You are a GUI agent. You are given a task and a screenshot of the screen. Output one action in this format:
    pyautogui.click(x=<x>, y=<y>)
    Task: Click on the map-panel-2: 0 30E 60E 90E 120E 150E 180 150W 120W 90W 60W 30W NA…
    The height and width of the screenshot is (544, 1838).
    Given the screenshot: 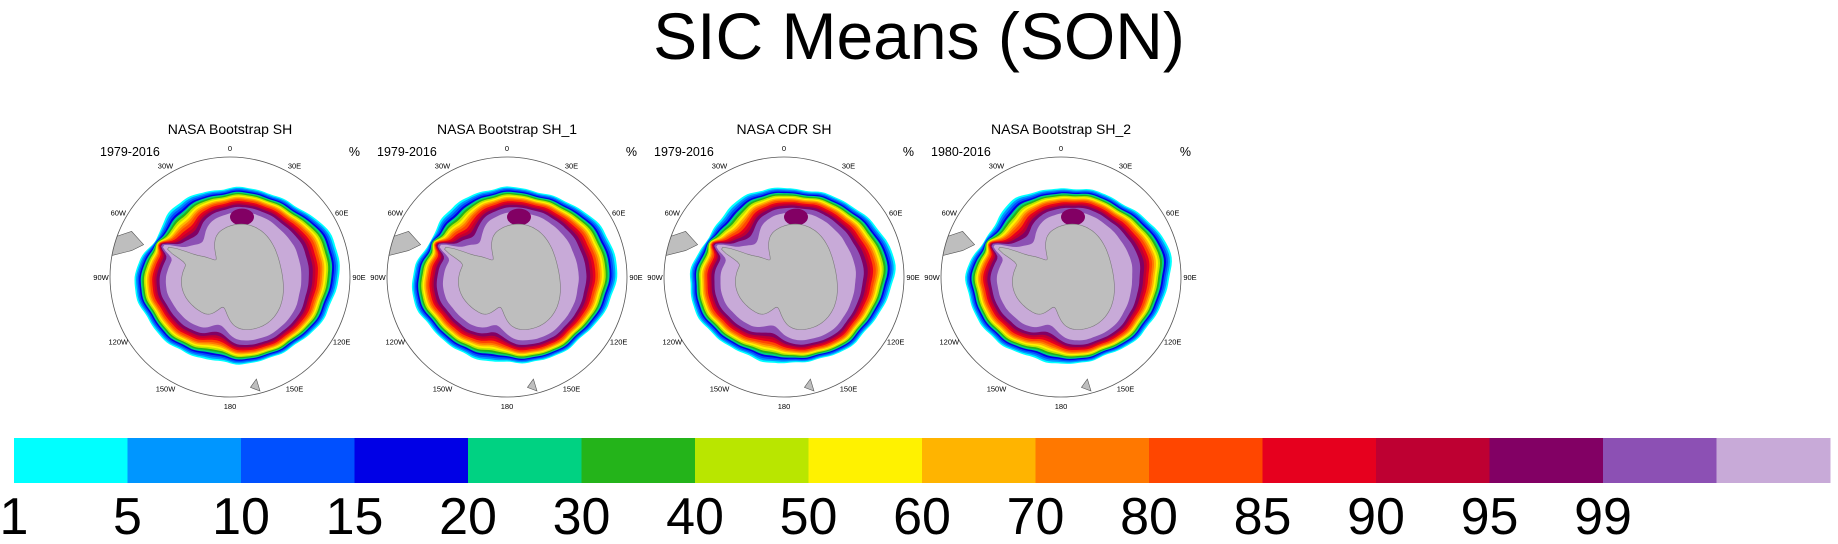 What is the action you would take?
    pyautogui.click(x=506, y=266)
    